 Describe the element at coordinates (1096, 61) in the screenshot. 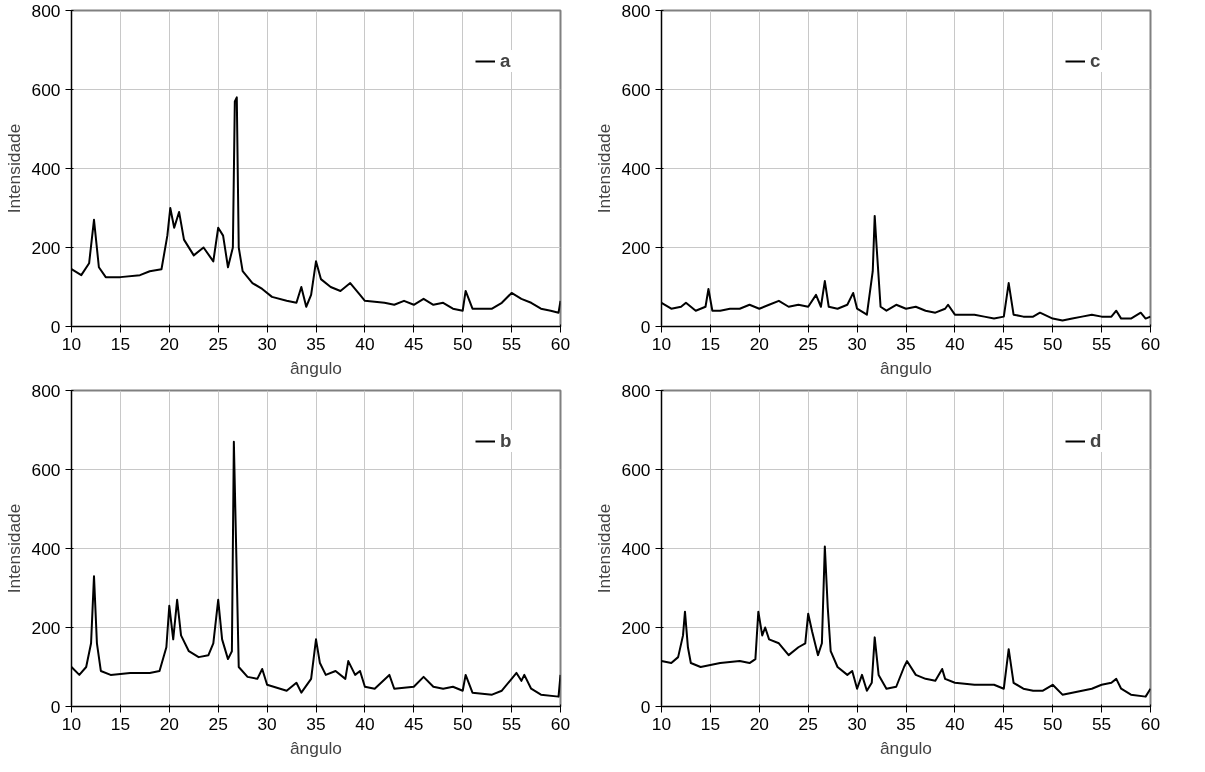

I see `legend-label: c` at that location.